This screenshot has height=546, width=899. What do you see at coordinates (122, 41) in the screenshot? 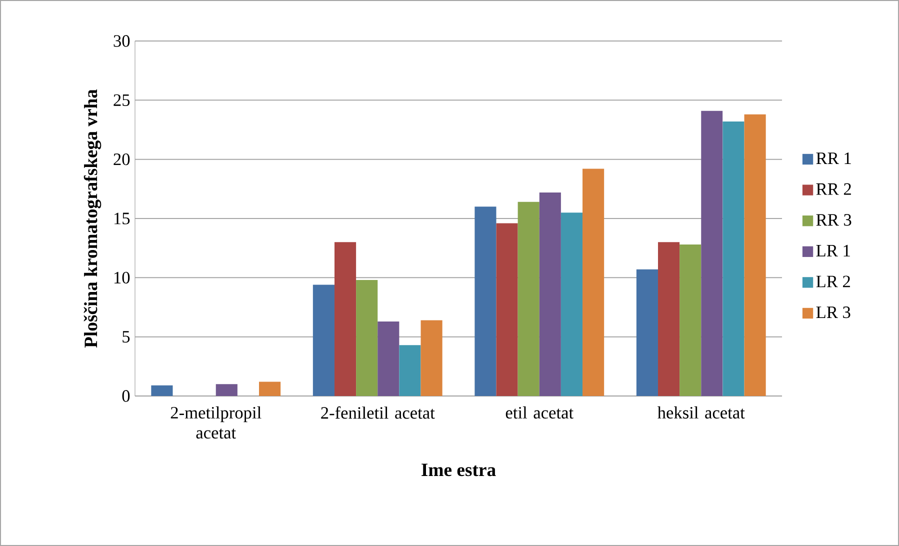
I see `y-tick-label: 30` at bounding box center [122, 41].